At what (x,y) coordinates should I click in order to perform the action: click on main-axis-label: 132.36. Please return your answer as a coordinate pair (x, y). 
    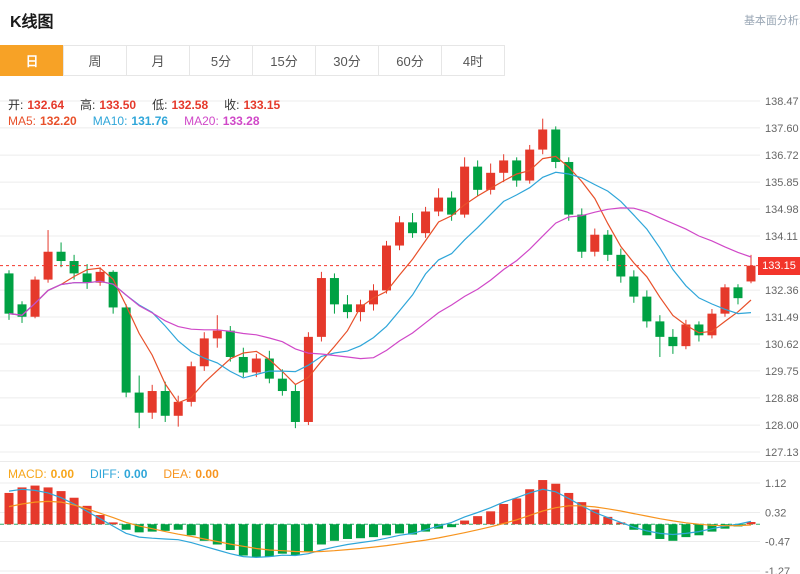
    Looking at the image, I should click on (782, 291).